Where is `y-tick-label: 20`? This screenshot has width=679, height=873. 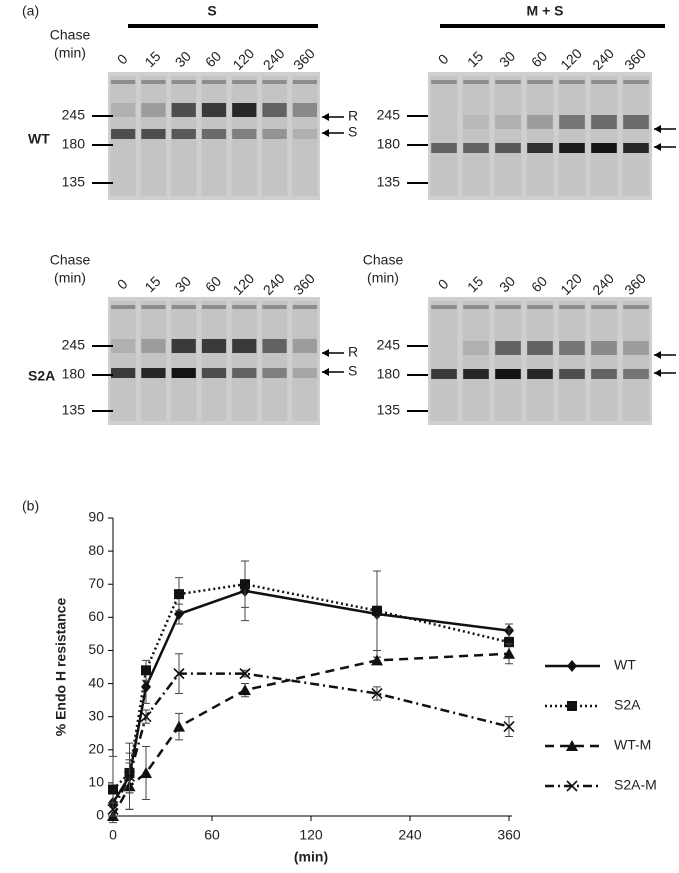 y-tick-label: 20 is located at coordinates (96, 748).